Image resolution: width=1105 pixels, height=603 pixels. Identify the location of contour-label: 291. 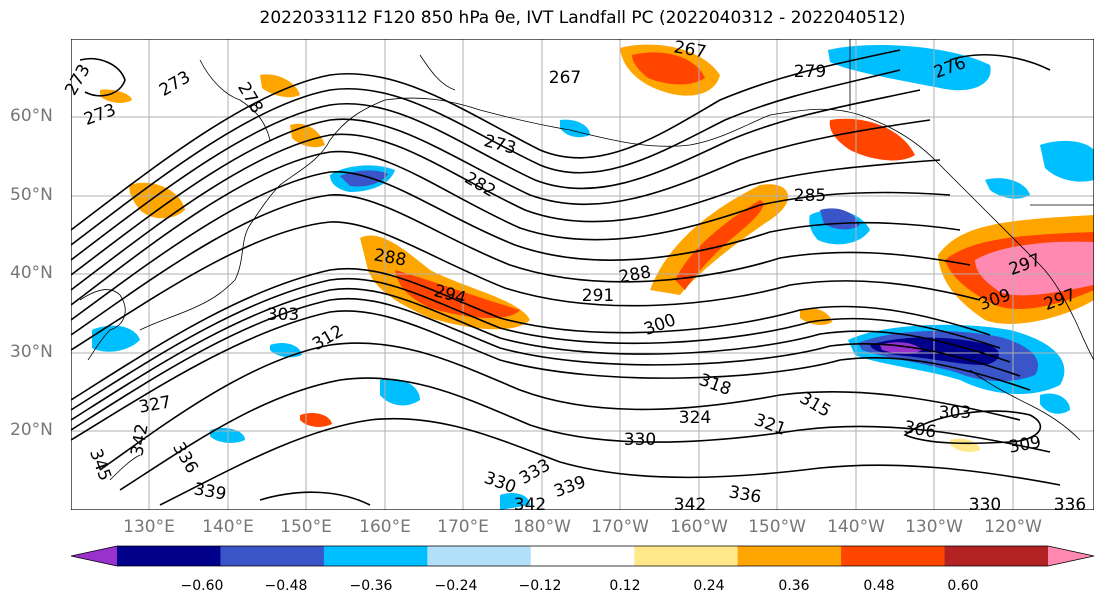
(598, 296).